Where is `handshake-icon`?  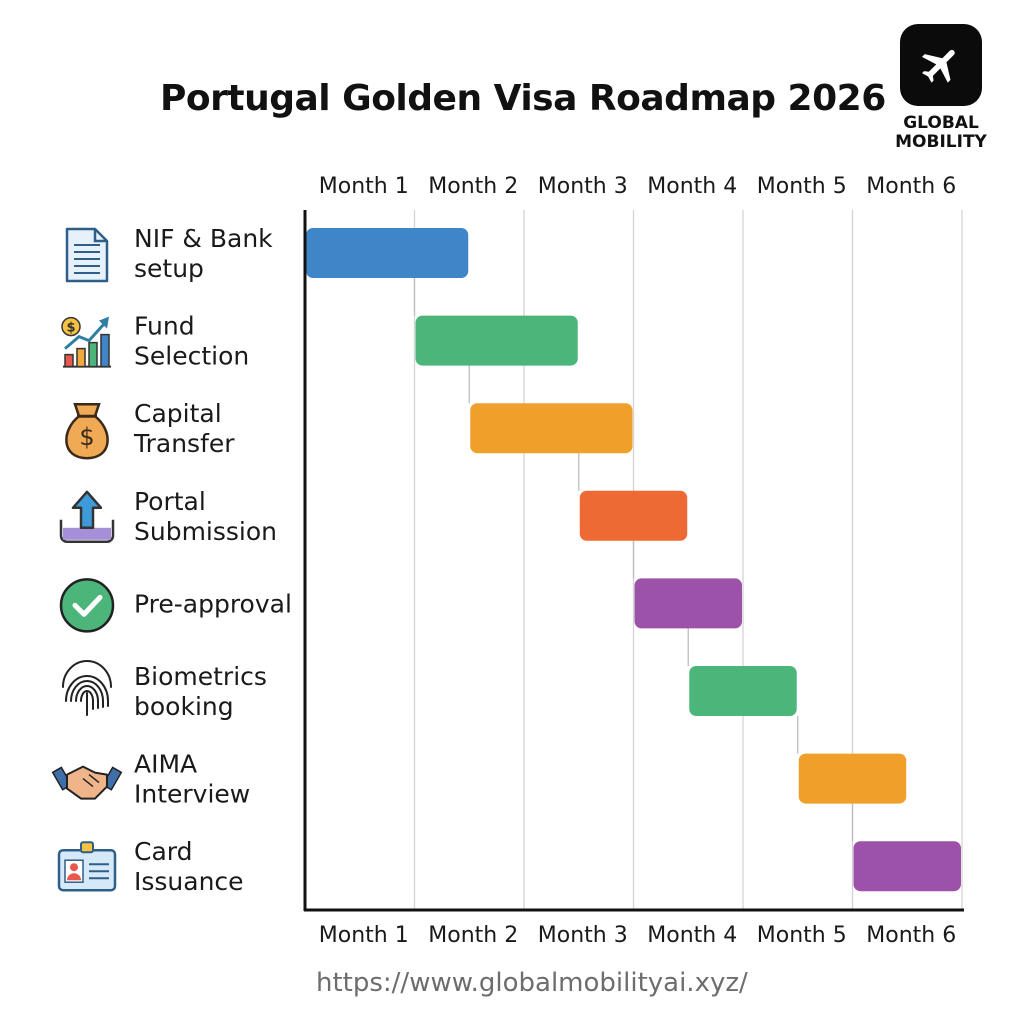 handshake-icon is located at coordinates (87, 782).